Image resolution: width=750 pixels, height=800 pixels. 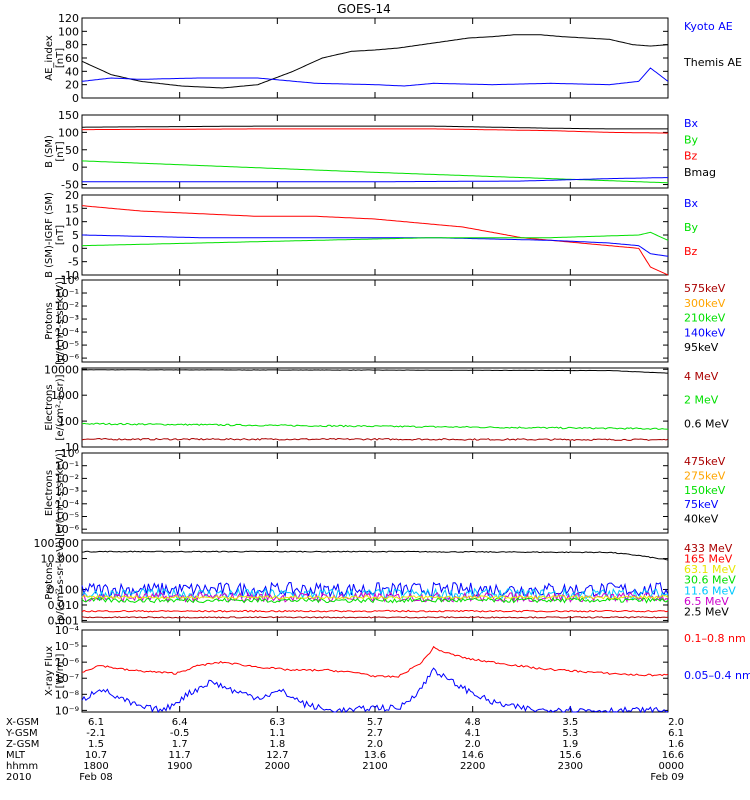 What do you see at coordinates (277, 766) in the screenshot?
I see `x-axis-cell: 2000` at bounding box center [277, 766].